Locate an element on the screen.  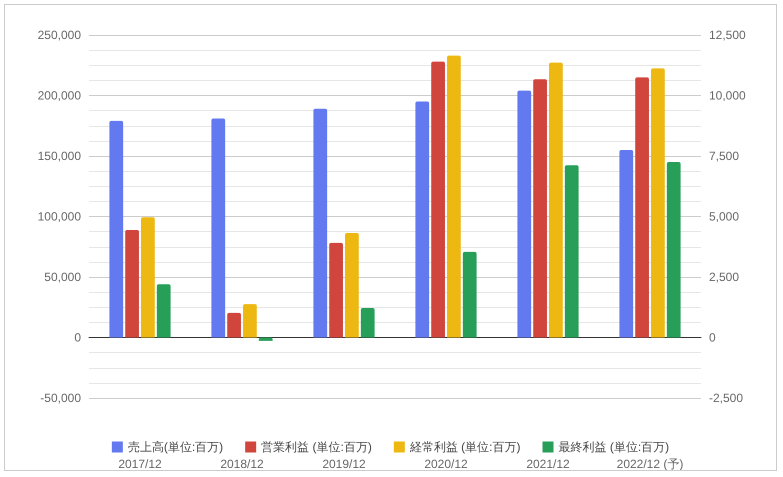
y-tick-label: 50,000 is located at coordinates (63, 277).